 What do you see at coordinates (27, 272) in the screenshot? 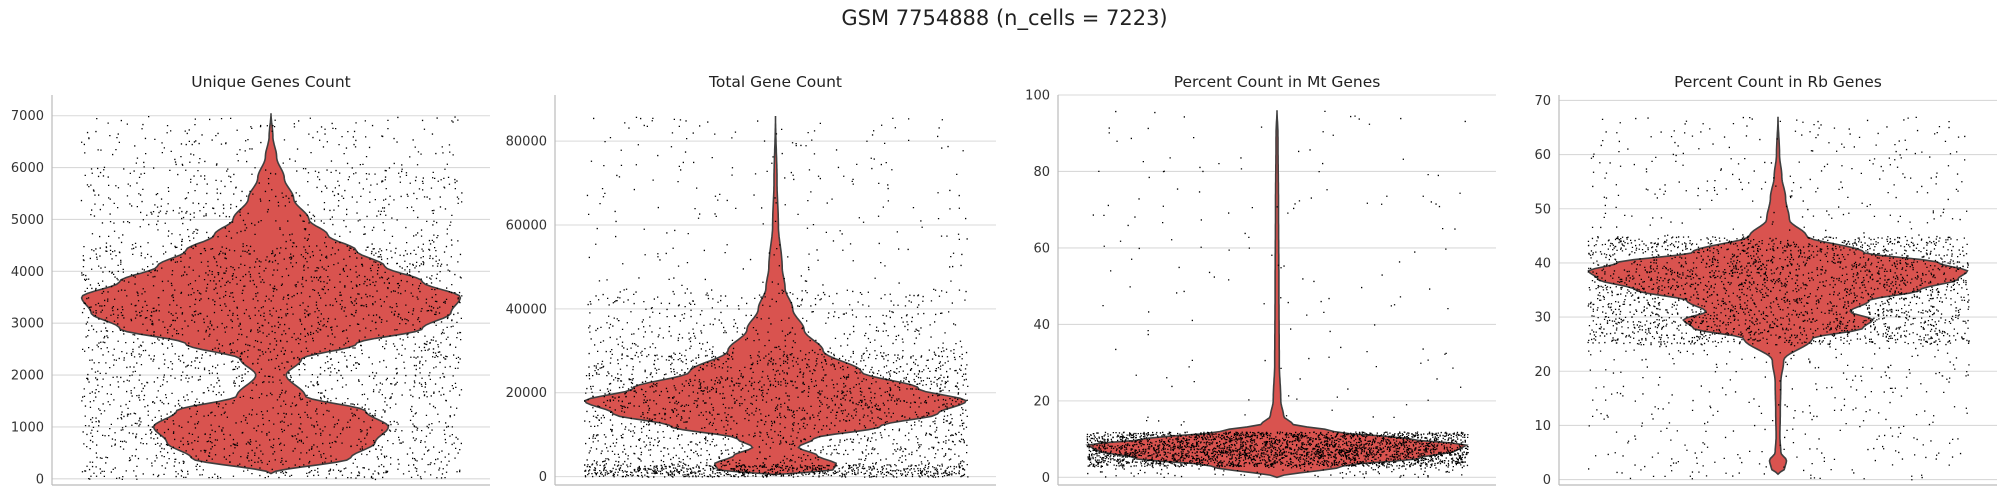
I see `y-tick-label: 4000` at bounding box center [27, 272].